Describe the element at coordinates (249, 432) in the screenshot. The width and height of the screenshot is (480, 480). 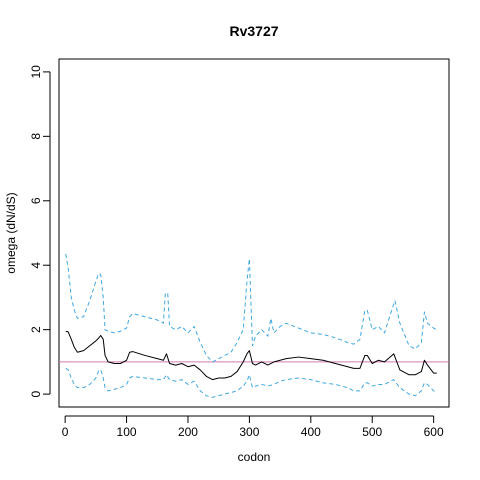
I see `x-tick-label: 300` at that location.